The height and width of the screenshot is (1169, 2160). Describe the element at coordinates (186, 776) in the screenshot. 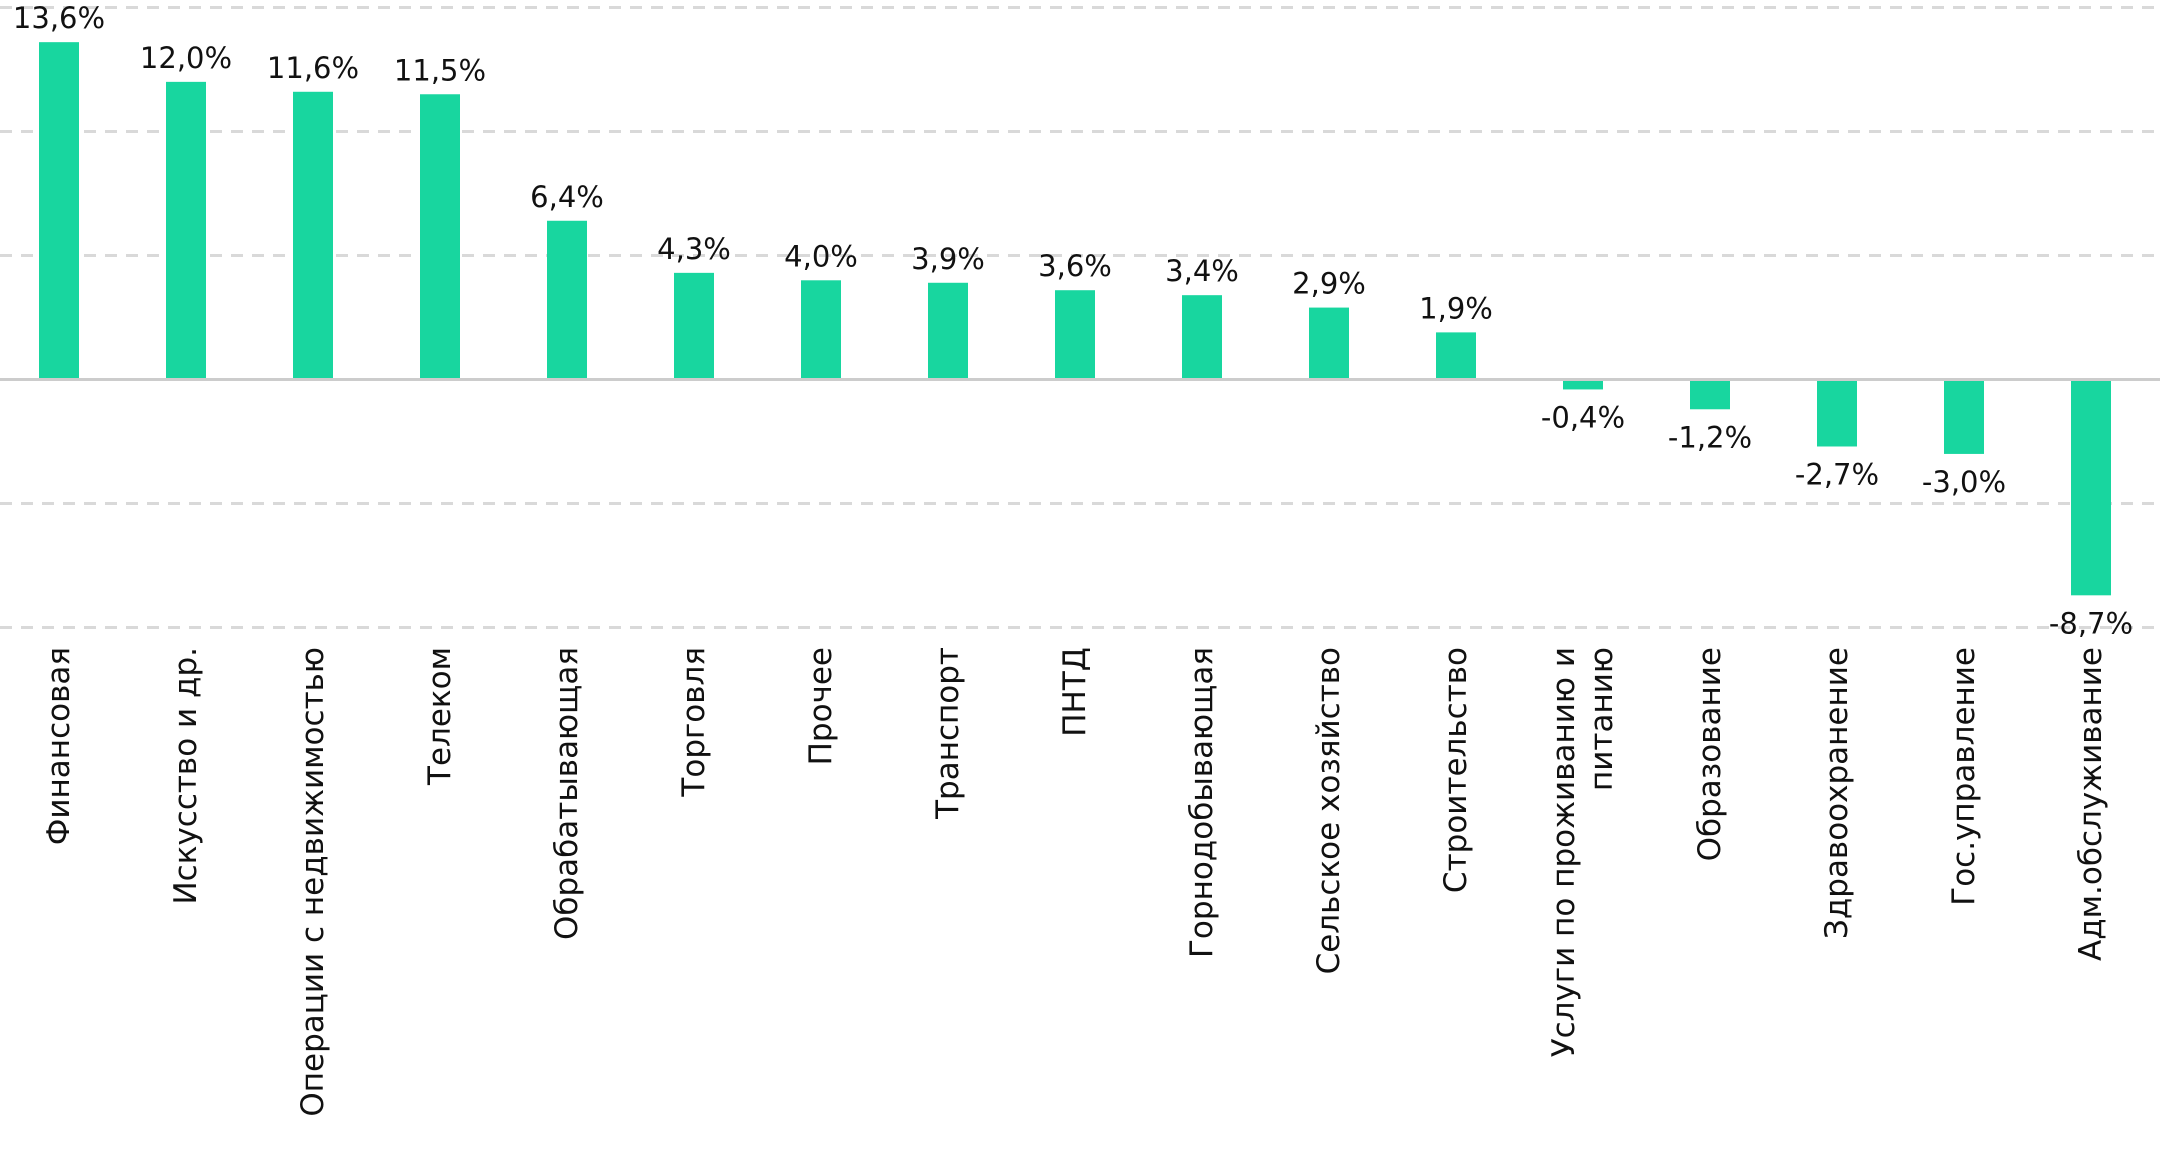

I see `category-label: Искусство и др.` at that location.